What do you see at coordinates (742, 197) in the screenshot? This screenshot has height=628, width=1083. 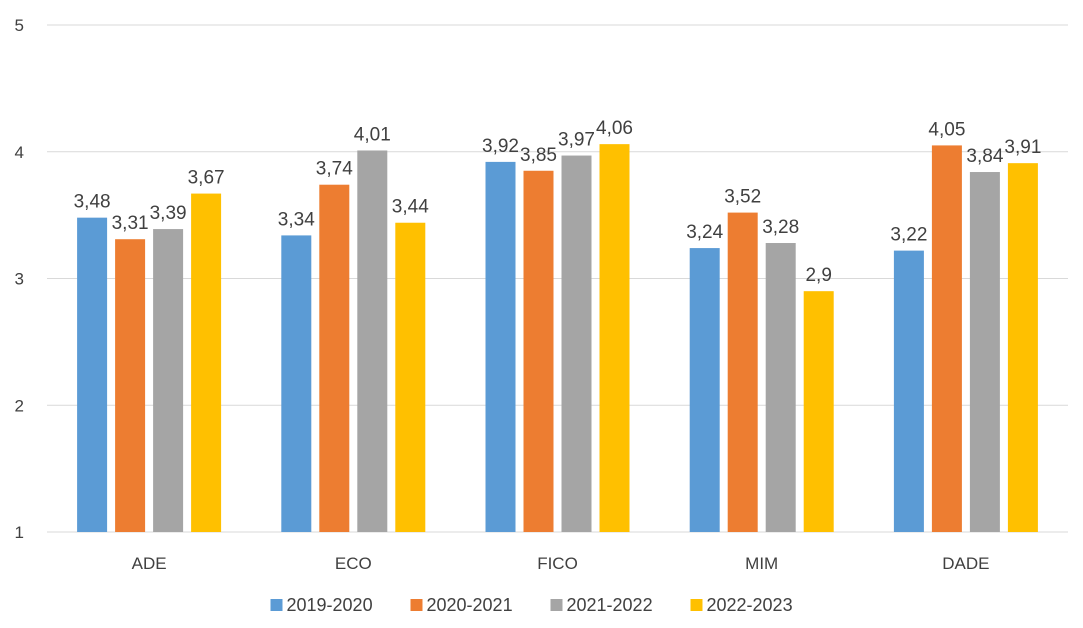 I see `data-label: 3,52` at bounding box center [742, 197].